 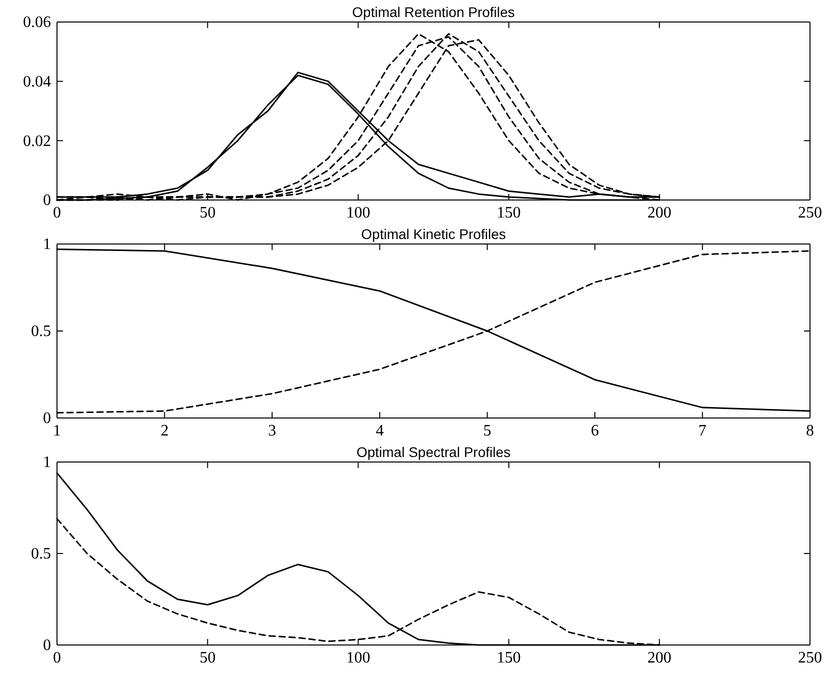 What do you see at coordinates (272, 431) in the screenshot?
I see `x-tick-label: 3` at bounding box center [272, 431].